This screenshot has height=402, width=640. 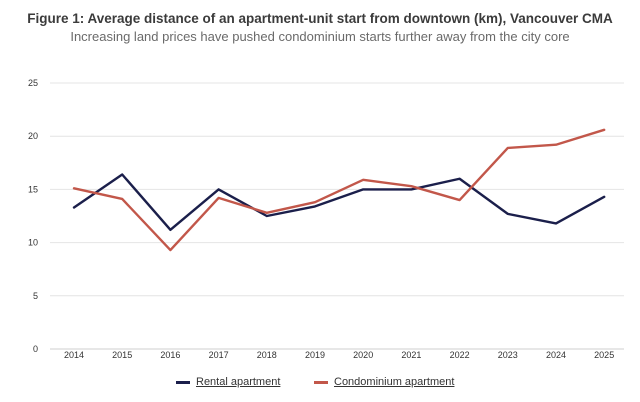 I want to click on y-tick-label-5: 5, so click(x=35, y=296).